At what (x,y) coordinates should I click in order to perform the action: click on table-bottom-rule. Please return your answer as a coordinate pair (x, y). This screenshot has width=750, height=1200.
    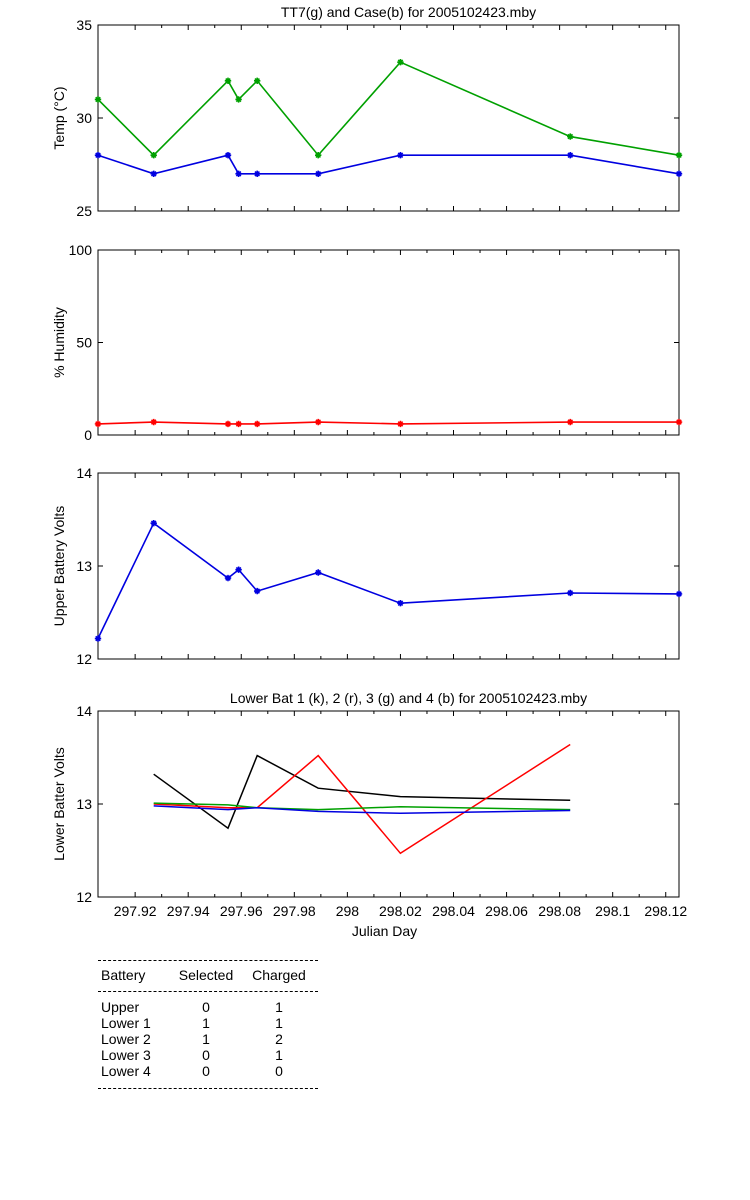
    Looking at the image, I should click on (208, 1088).